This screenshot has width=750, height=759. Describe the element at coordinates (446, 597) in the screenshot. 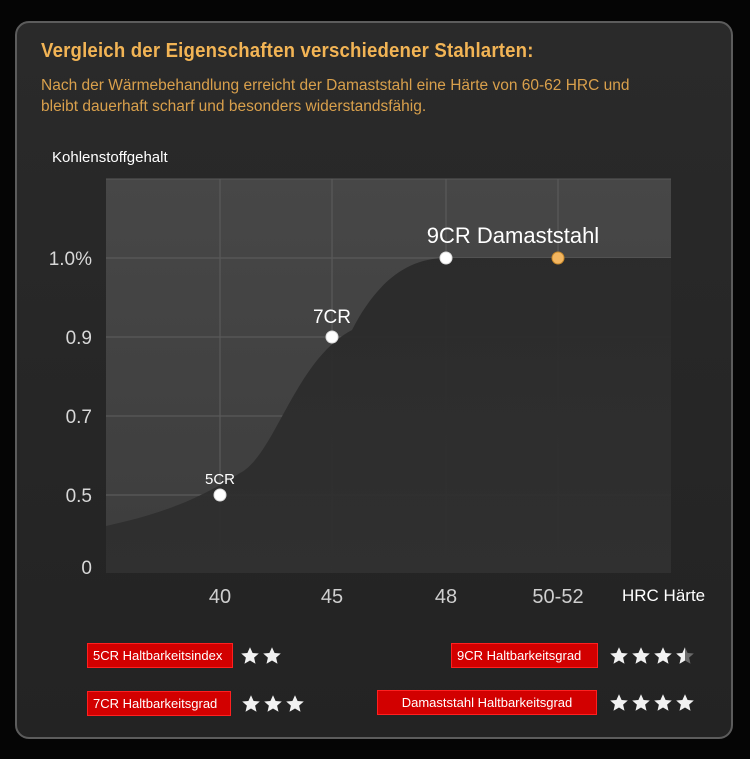

I see `x-tick-label: 48` at that location.